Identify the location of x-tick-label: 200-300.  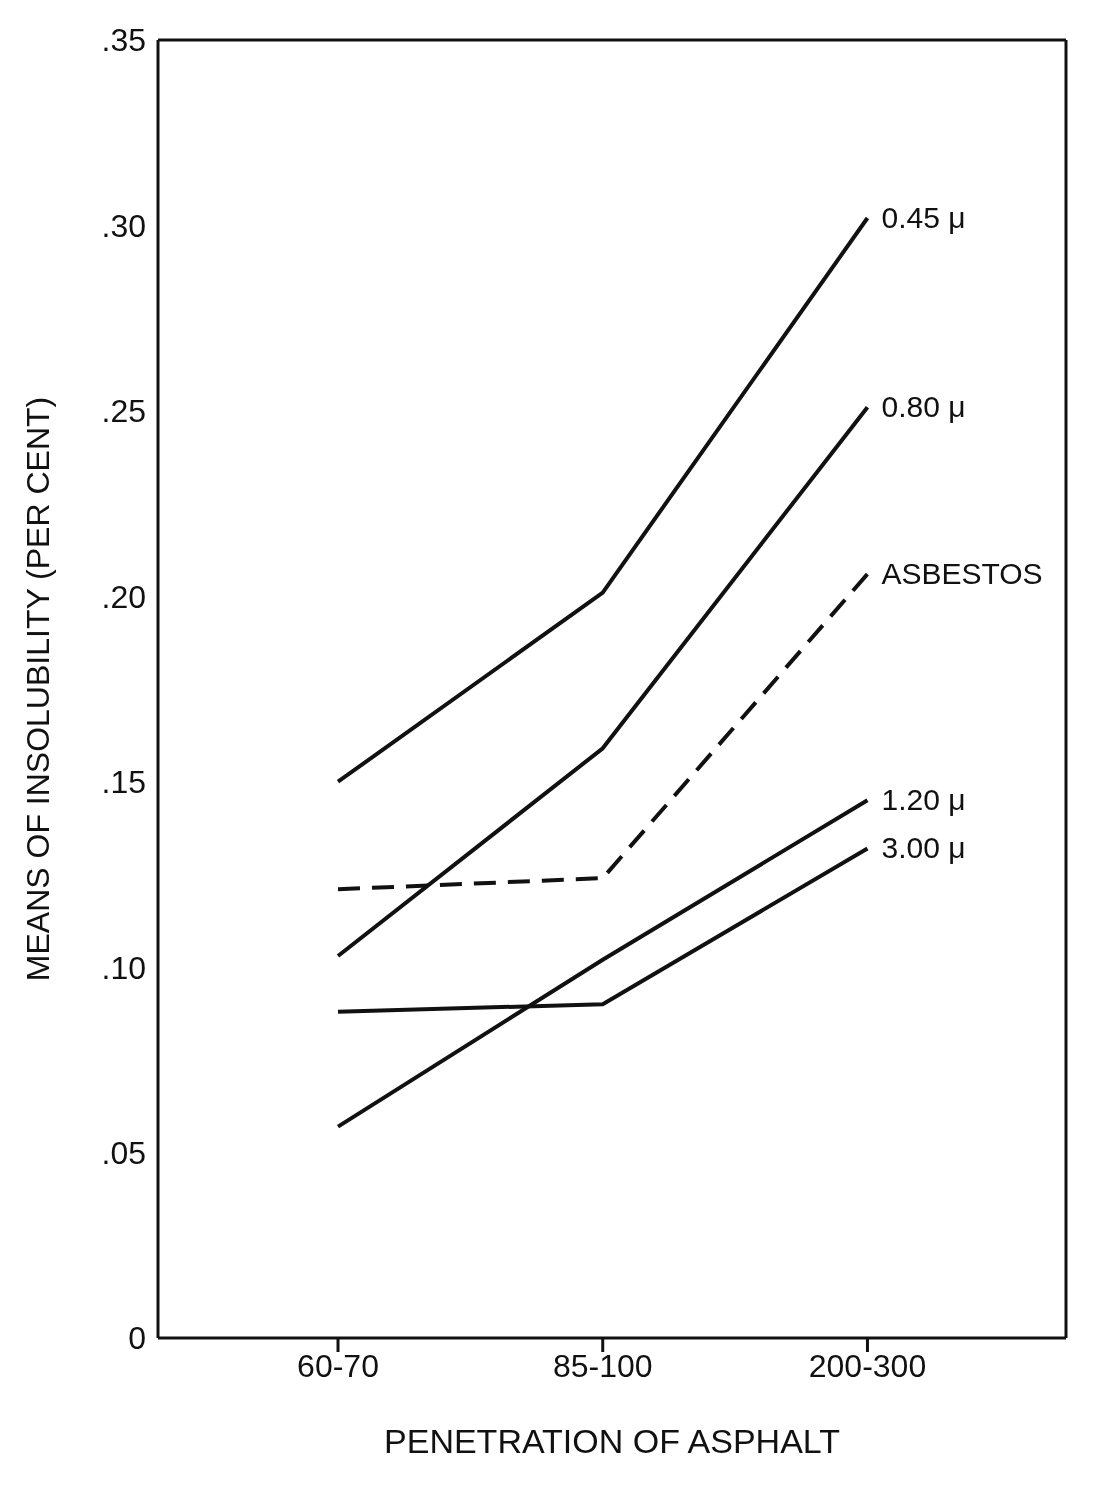
(867, 1365).